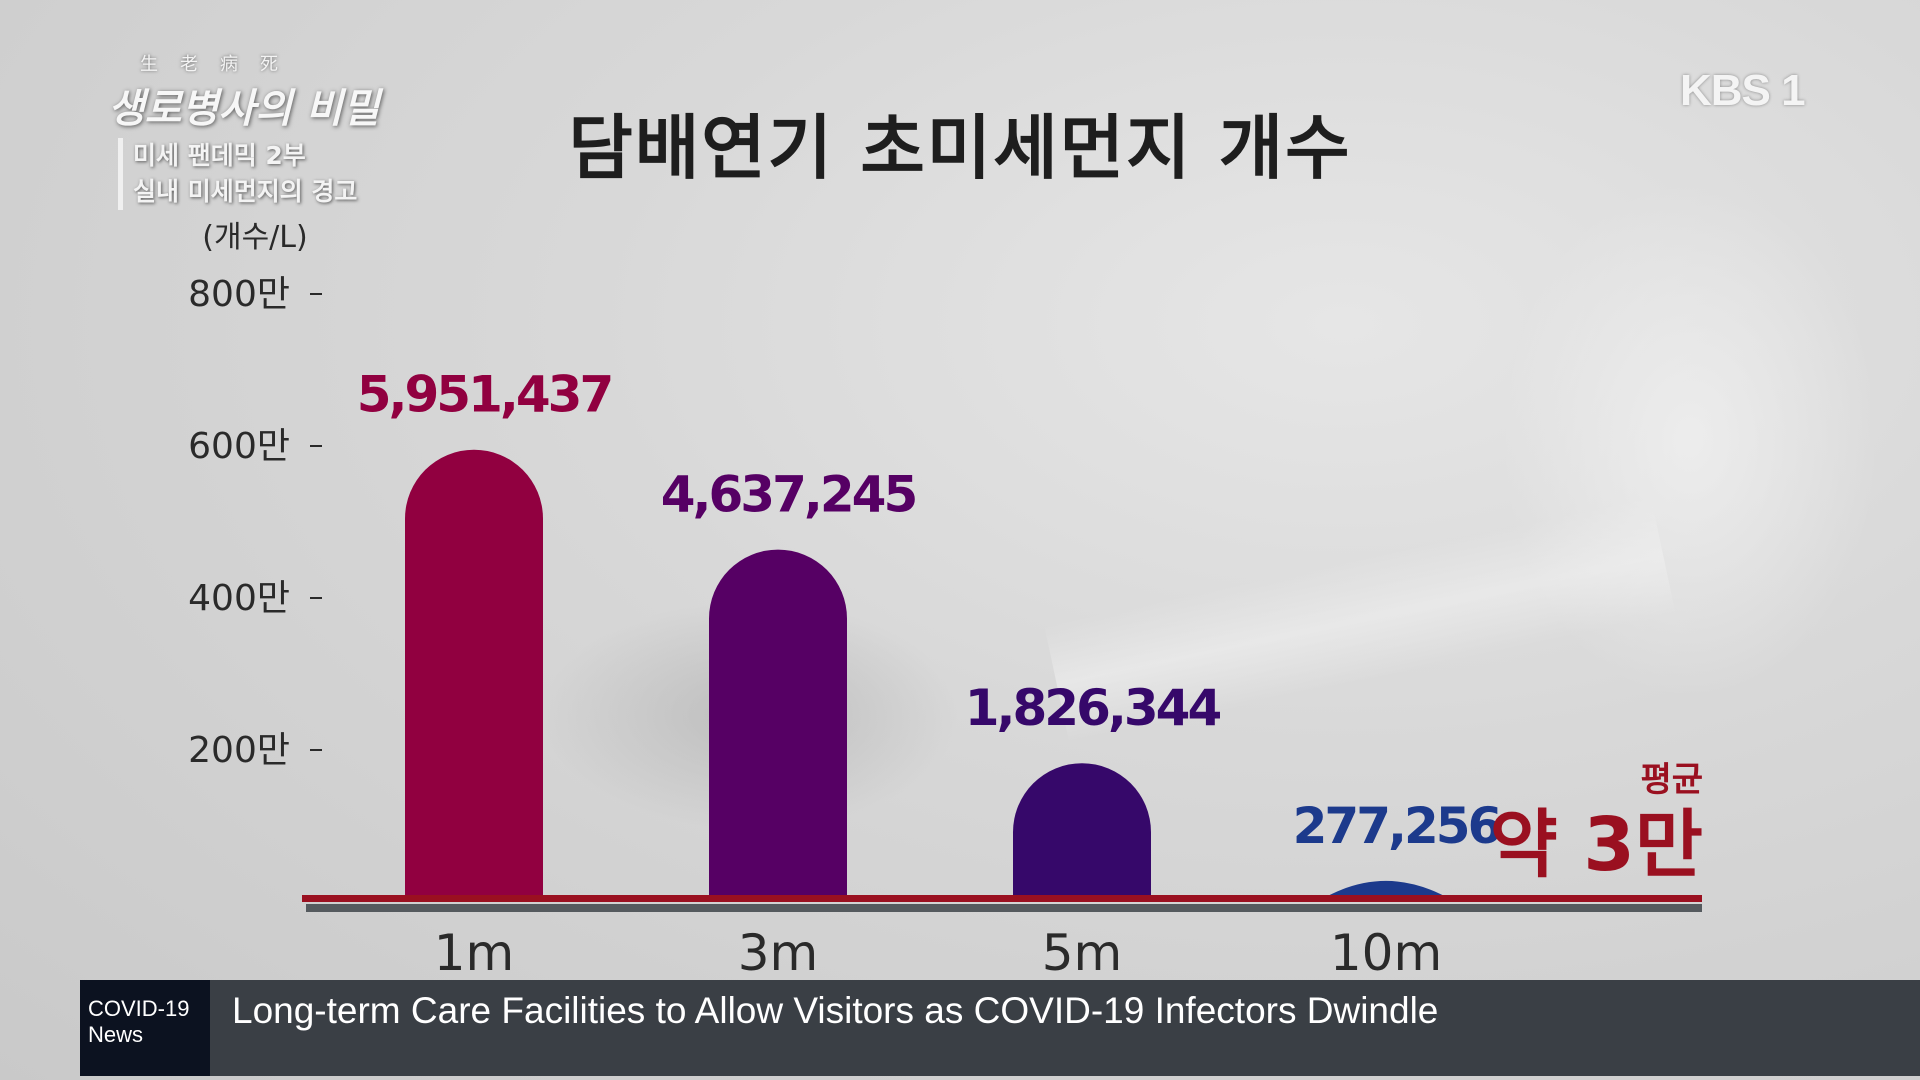  I want to click on y-tick-label: 800만, so click(239, 294).